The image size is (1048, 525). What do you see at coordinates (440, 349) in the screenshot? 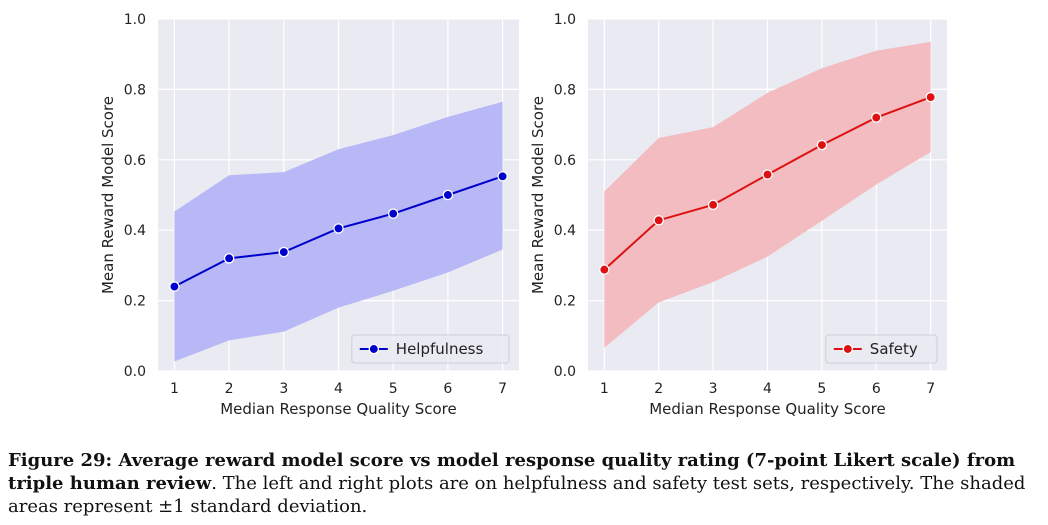
I see `legend-label: Helpfulness` at bounding box center [440, 349].